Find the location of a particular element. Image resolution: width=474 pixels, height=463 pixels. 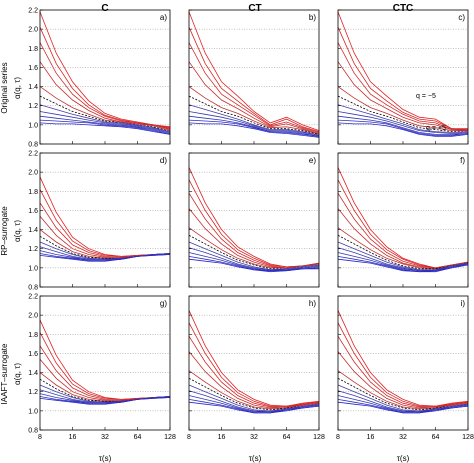

panel-c: c) q = −5 q = +5 is located at coordinates (403, 77).